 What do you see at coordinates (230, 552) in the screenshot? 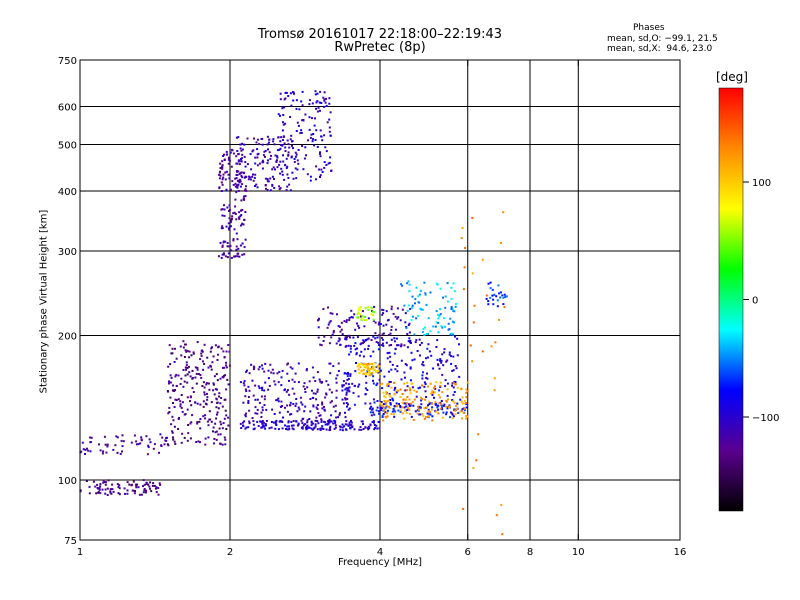
I see `x-tick-label: 2` at bounding box center [230, 552].